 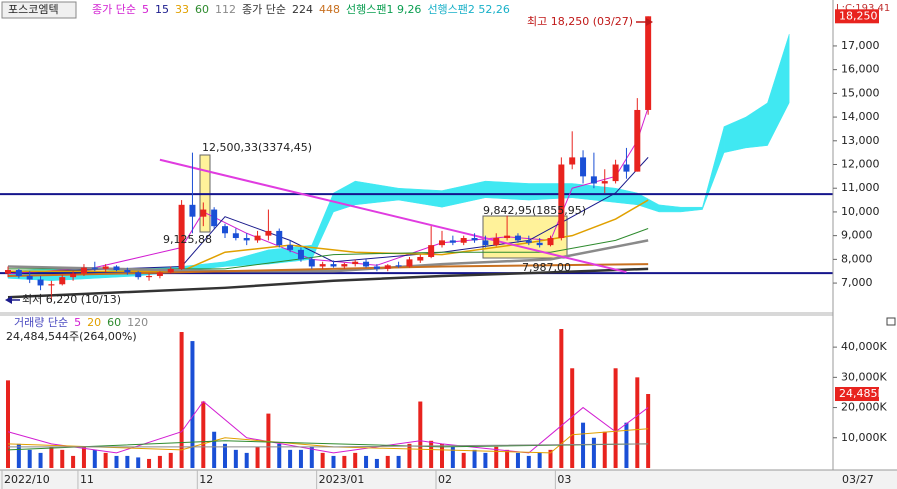 I want to click on annotation: 최고 18,250 (03/27), so click(x=580, y=21).